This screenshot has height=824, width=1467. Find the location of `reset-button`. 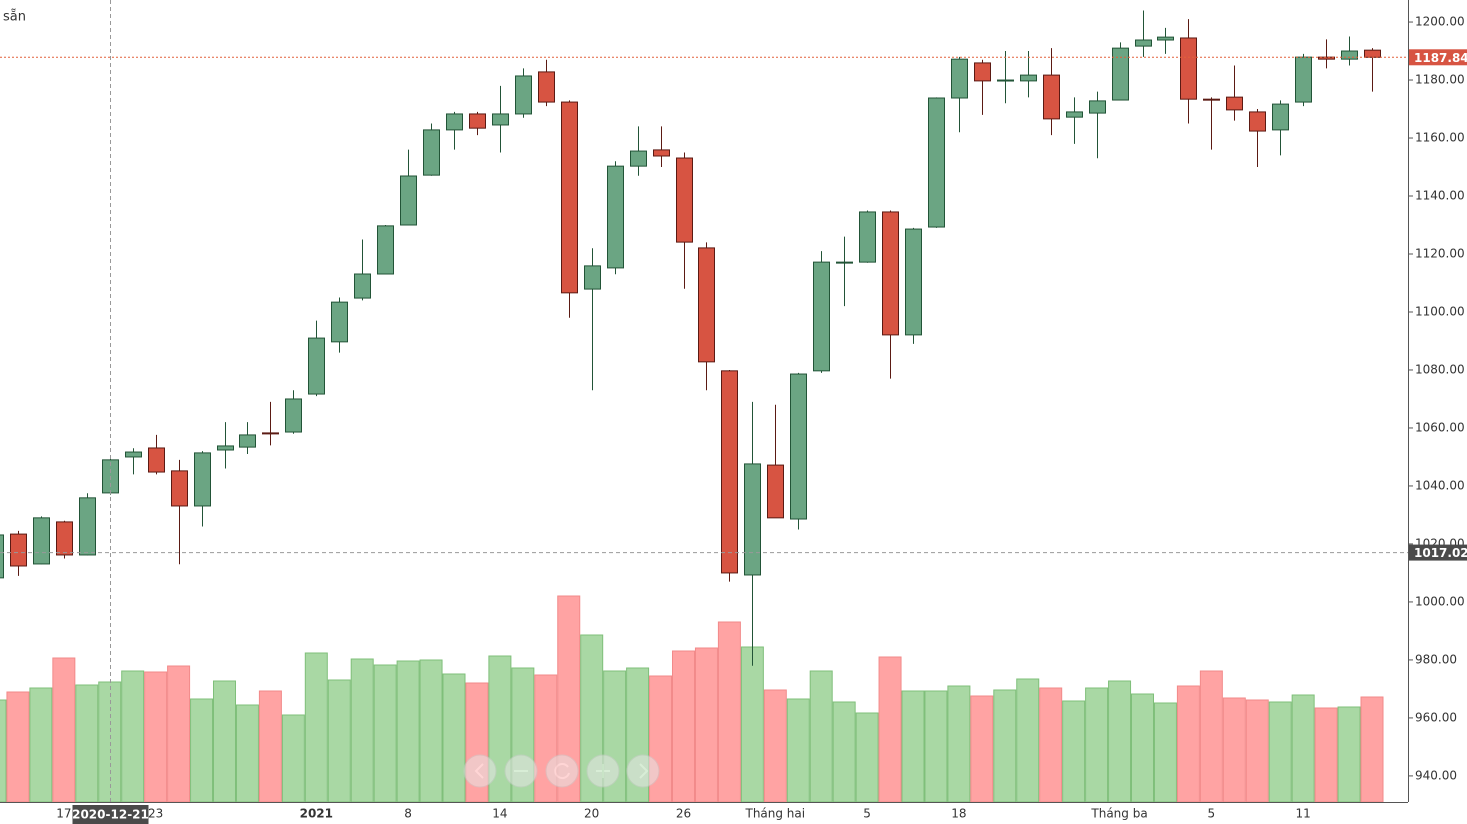

reset-button is located at coordinates (562, 771).